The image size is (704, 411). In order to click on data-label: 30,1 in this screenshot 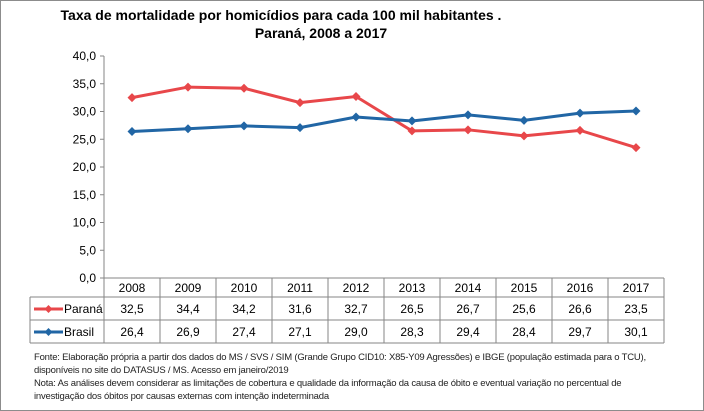, I will do `click(636, 332)`.